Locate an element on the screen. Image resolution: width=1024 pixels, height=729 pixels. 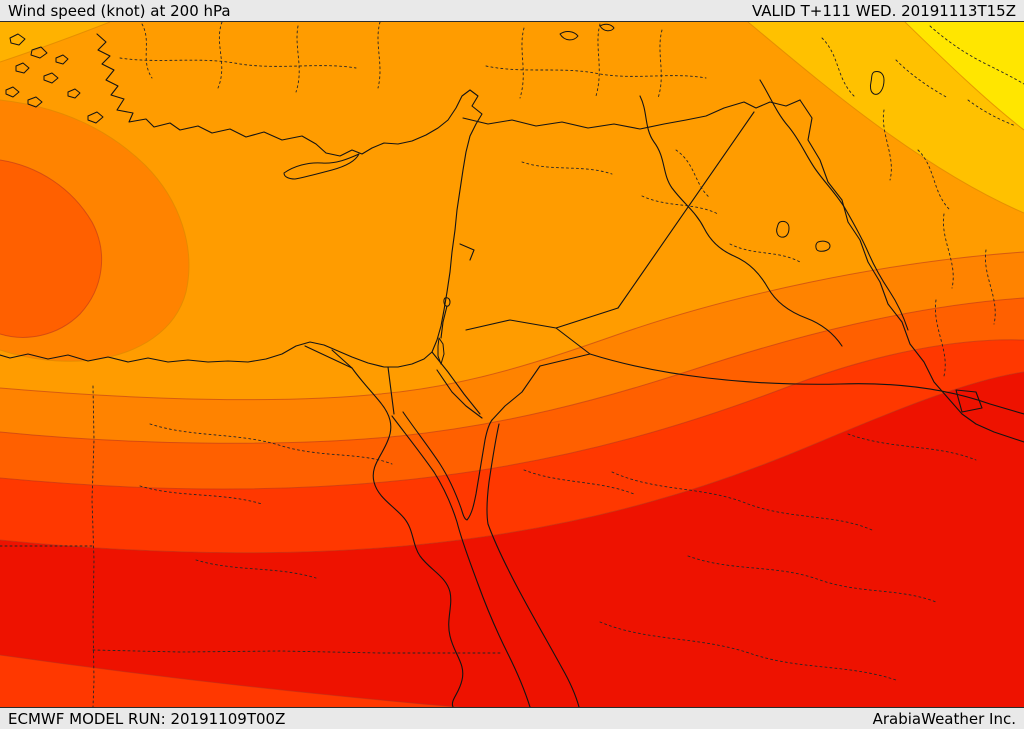
model-run-label: ECMWF MODEL RUN: 20191109T00Z is located at coordinates (147, 718).